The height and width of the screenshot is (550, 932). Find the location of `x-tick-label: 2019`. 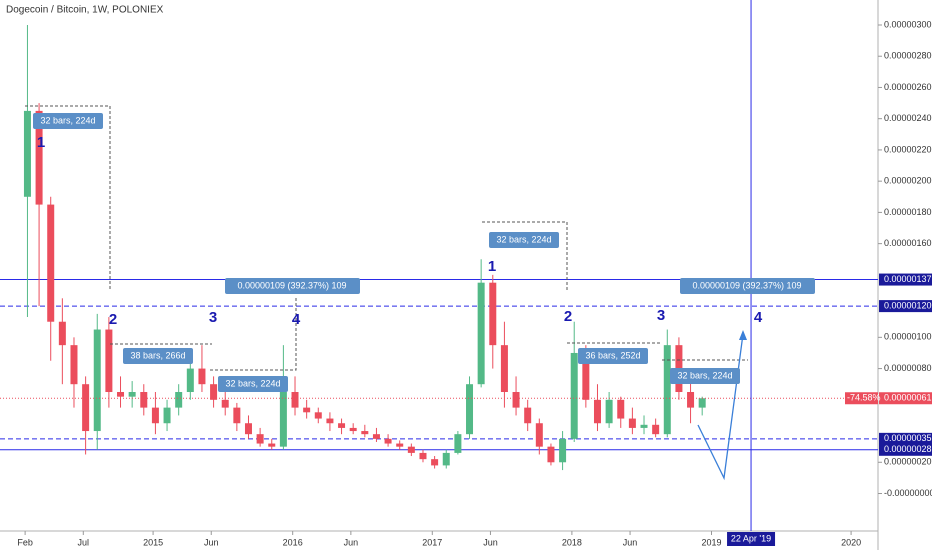

x-tick-label: 2019 is located at coordinates (711, 542).